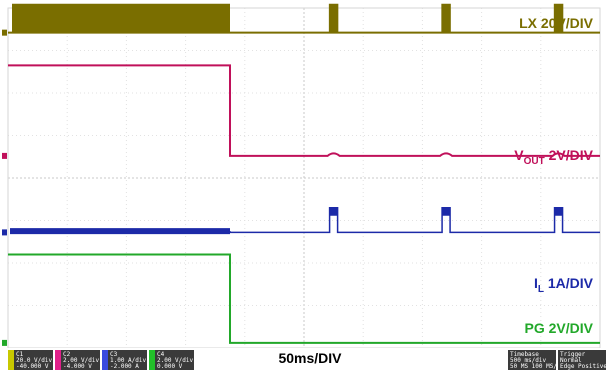 This screenshot has width=608, height=371. I want to click on x-axis-label: 50ms/DIV, so click(310, 358).